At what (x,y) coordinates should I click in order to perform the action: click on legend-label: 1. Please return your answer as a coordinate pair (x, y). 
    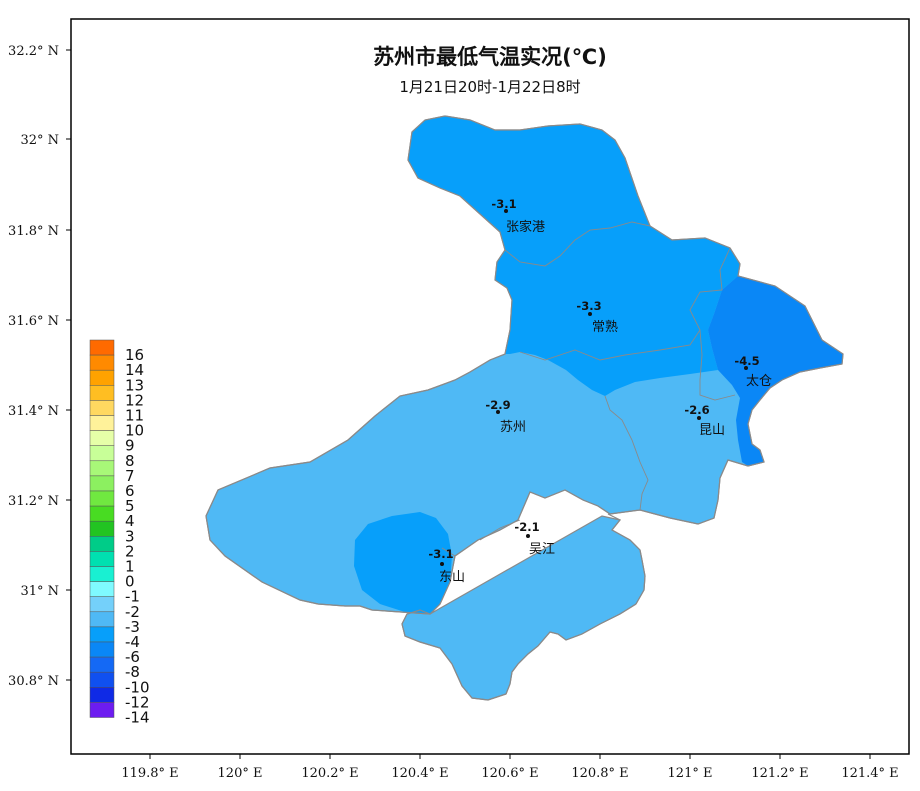
    Looking at the image, I should click on (130, 567).